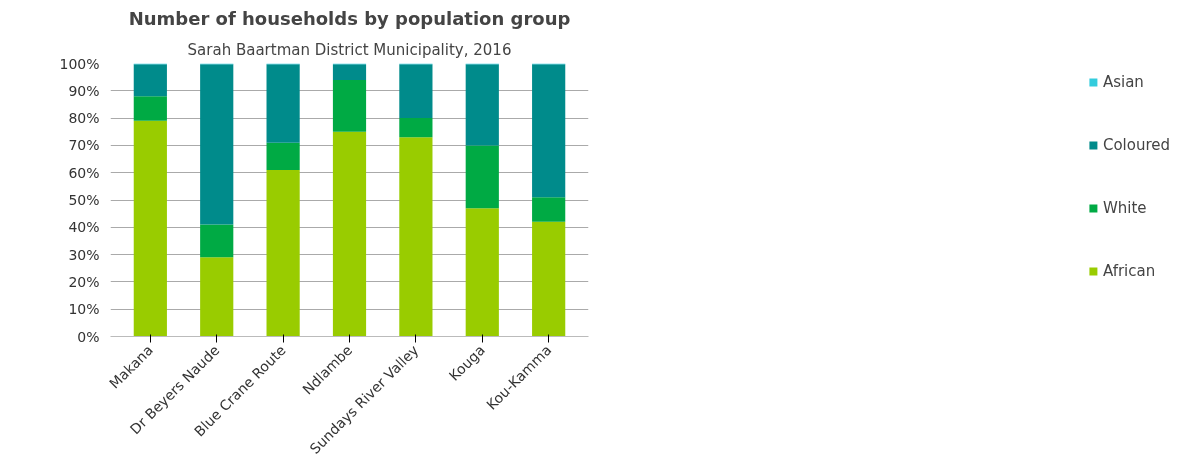 The image size is (1188, 473). Describe the element at coordinates (1124, 208) in the screenshot. I see `legend-label: White` at that location.